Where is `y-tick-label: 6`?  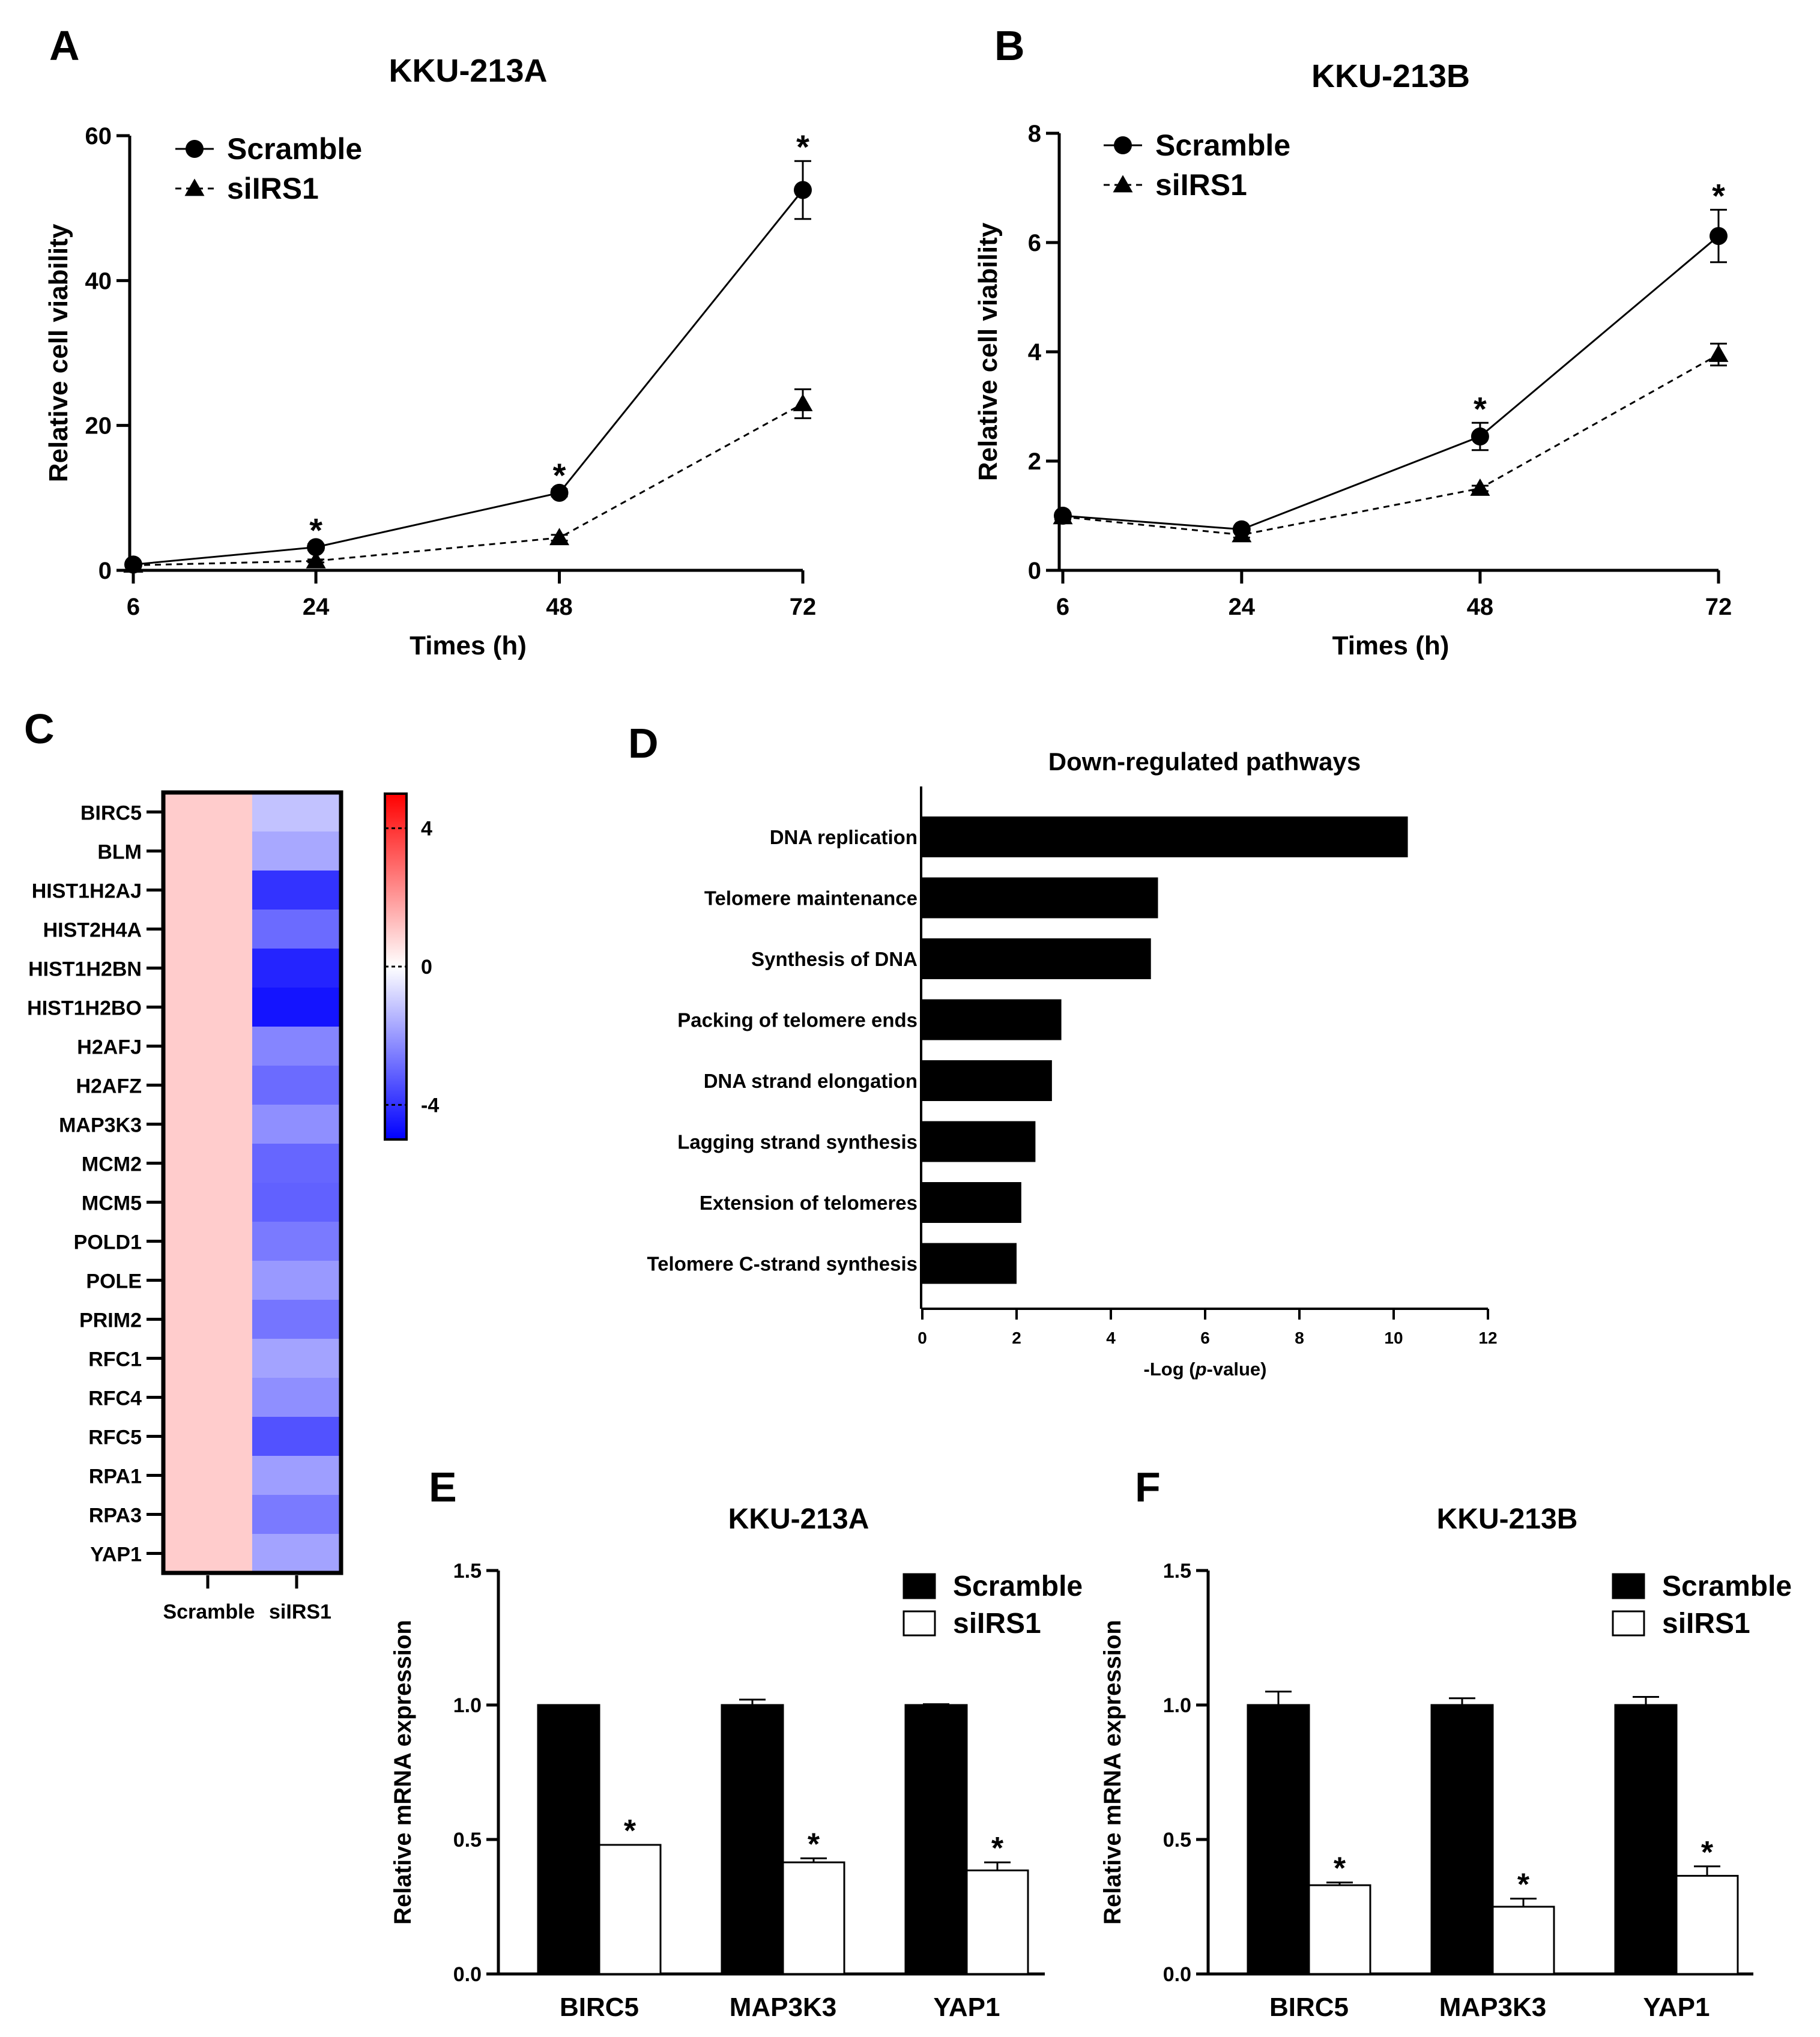 y-tick-label: 6 is located at coordinates (1034, 243).